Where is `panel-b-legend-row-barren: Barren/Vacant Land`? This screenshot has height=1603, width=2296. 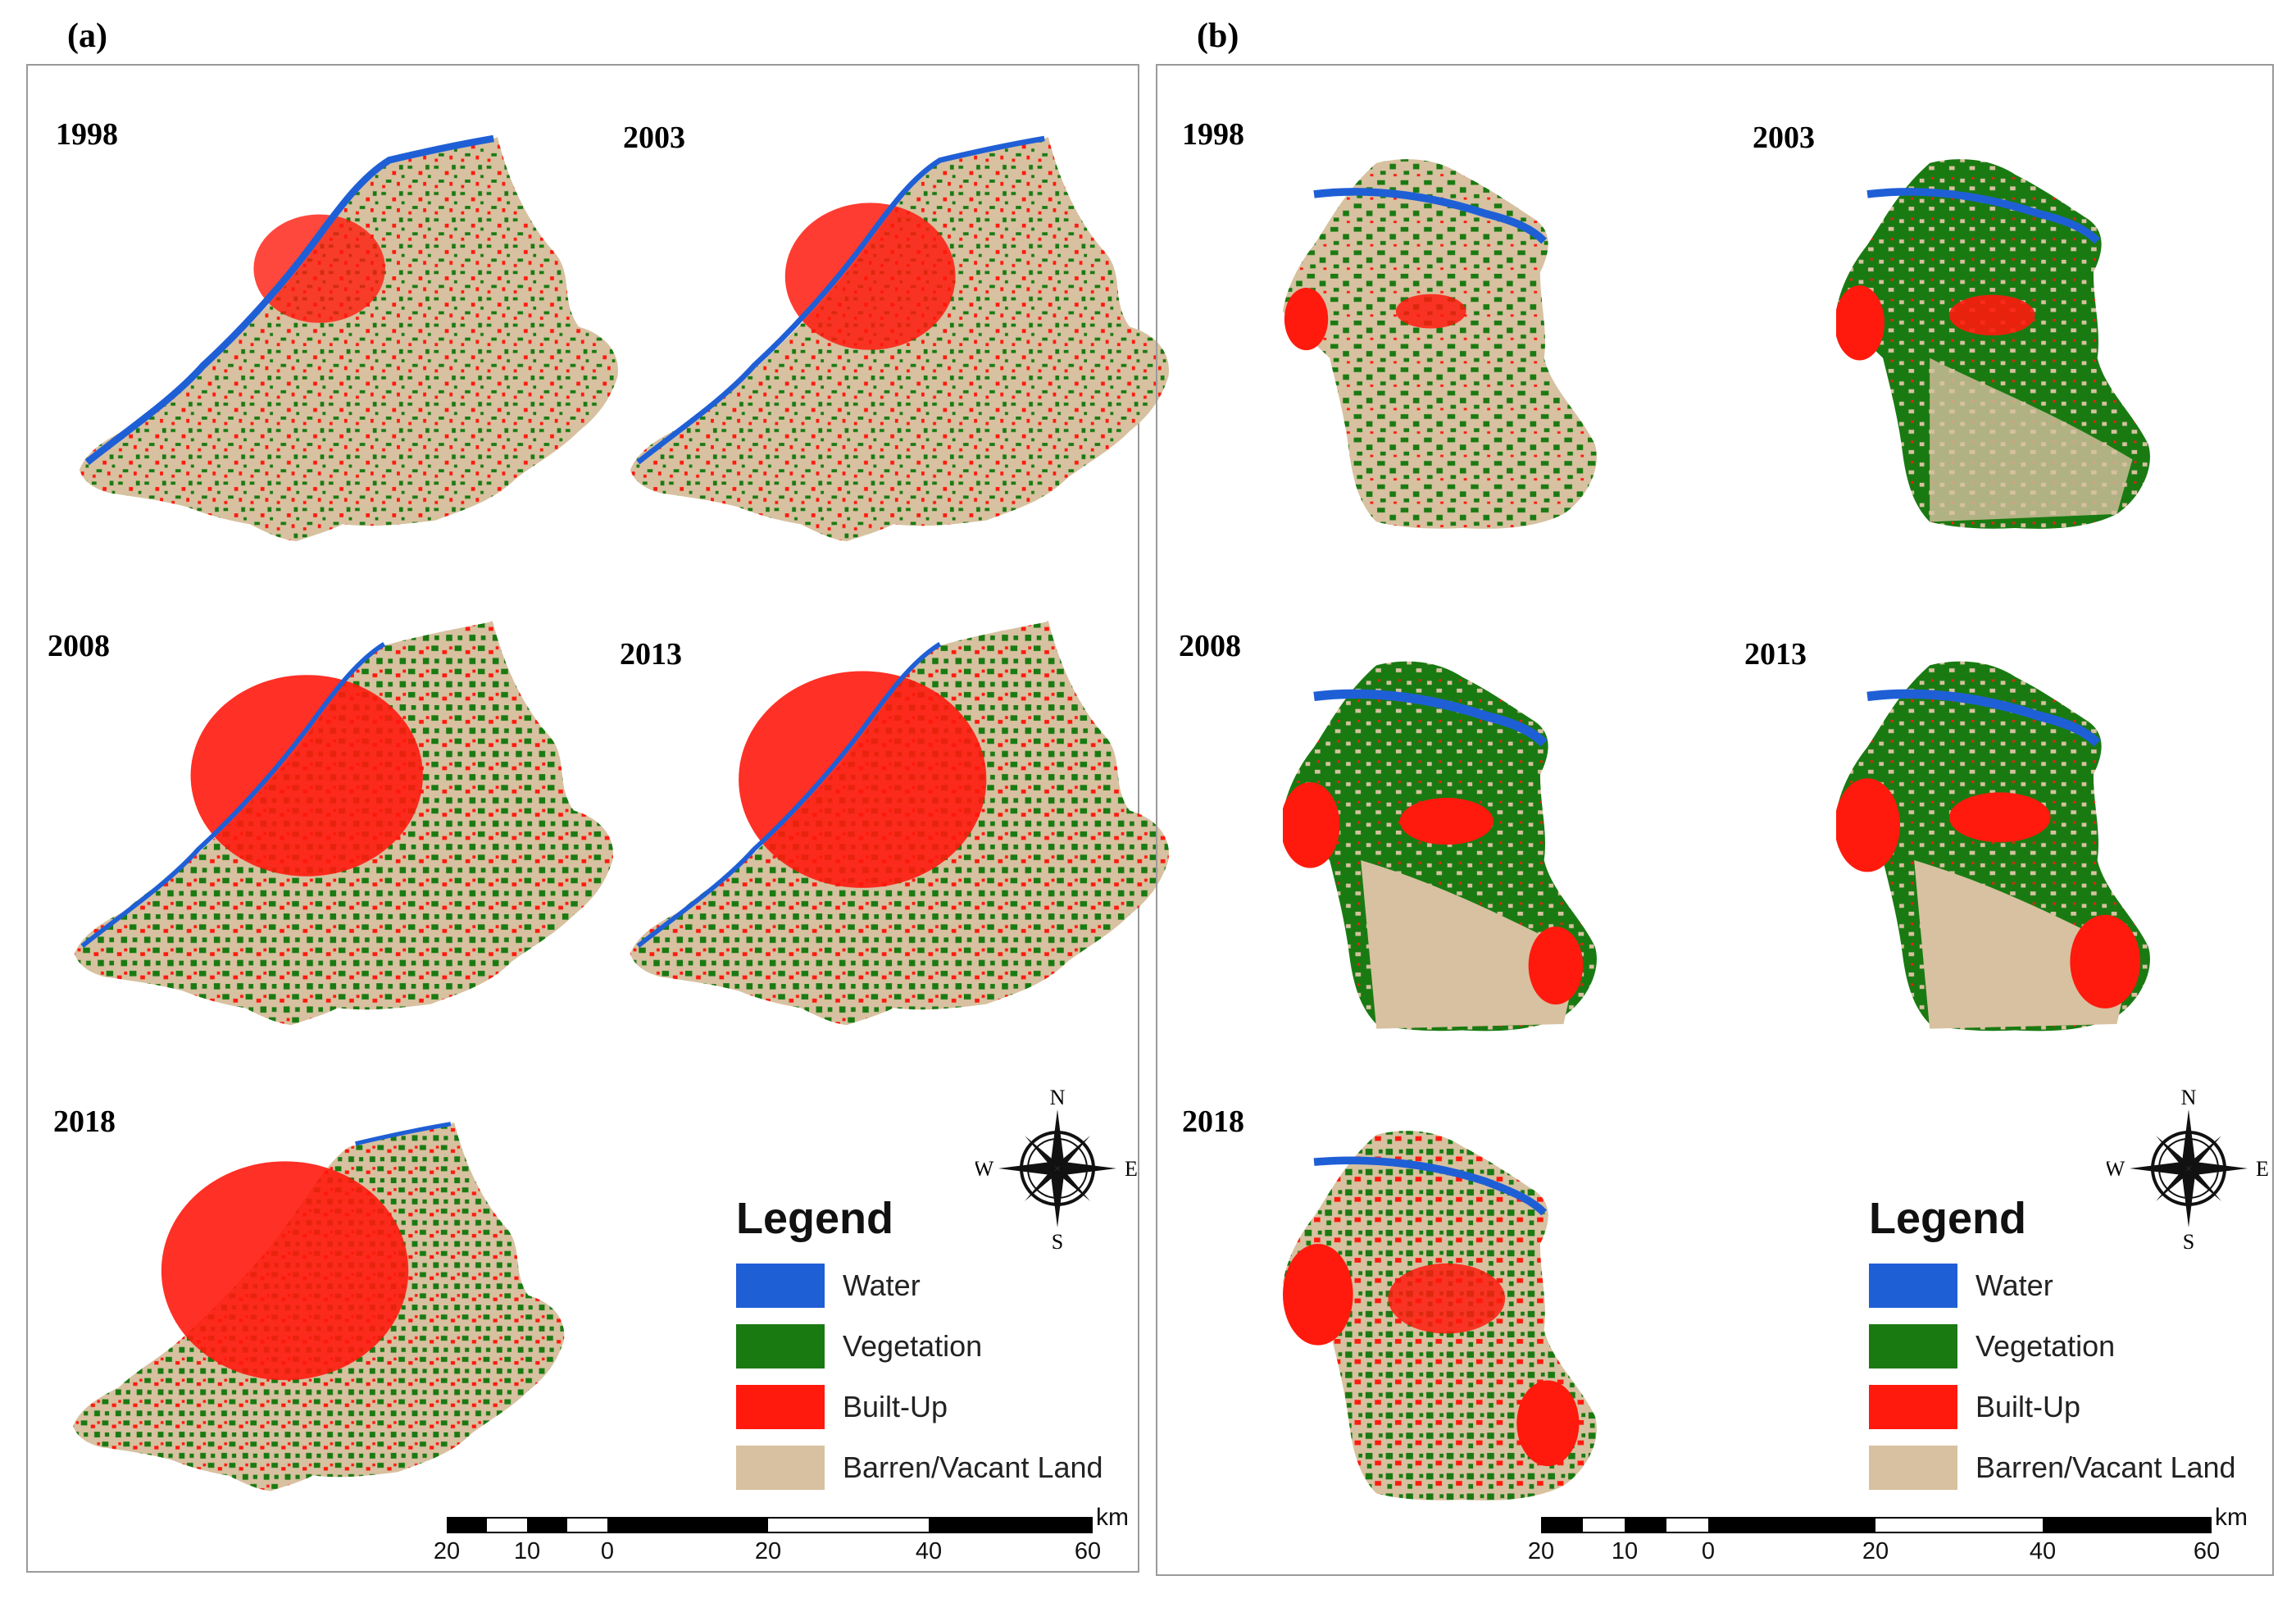 panel-b-legend-row-barren: Barren/Vacant Land is located at coordinates (2052, 1467).